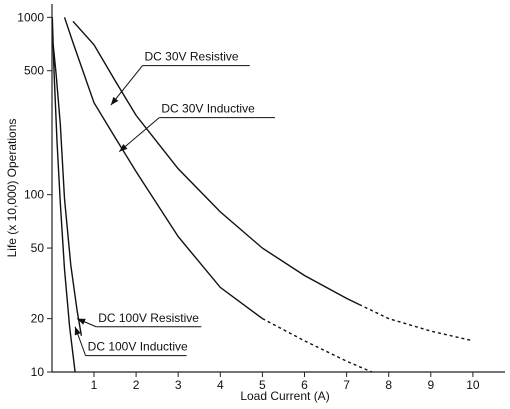 The image size is (510, 409). Describe the element at coordinates (38, 248) in the screenshot. I see `y-tick-label: 50` at that location.